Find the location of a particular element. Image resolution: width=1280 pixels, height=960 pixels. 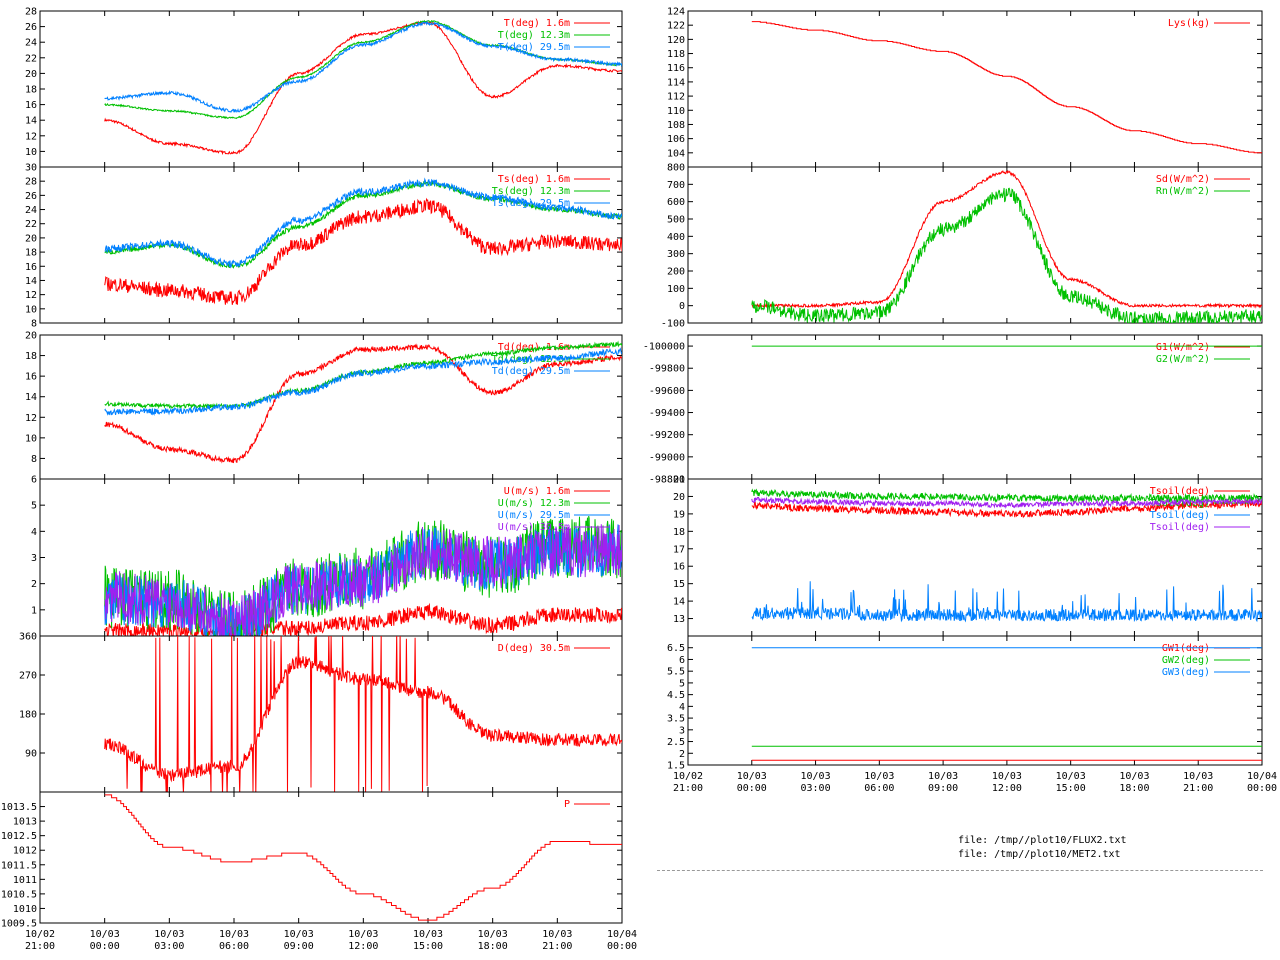

legend-label: U(m/s) 12.3m is located at coordinates (534, 503).